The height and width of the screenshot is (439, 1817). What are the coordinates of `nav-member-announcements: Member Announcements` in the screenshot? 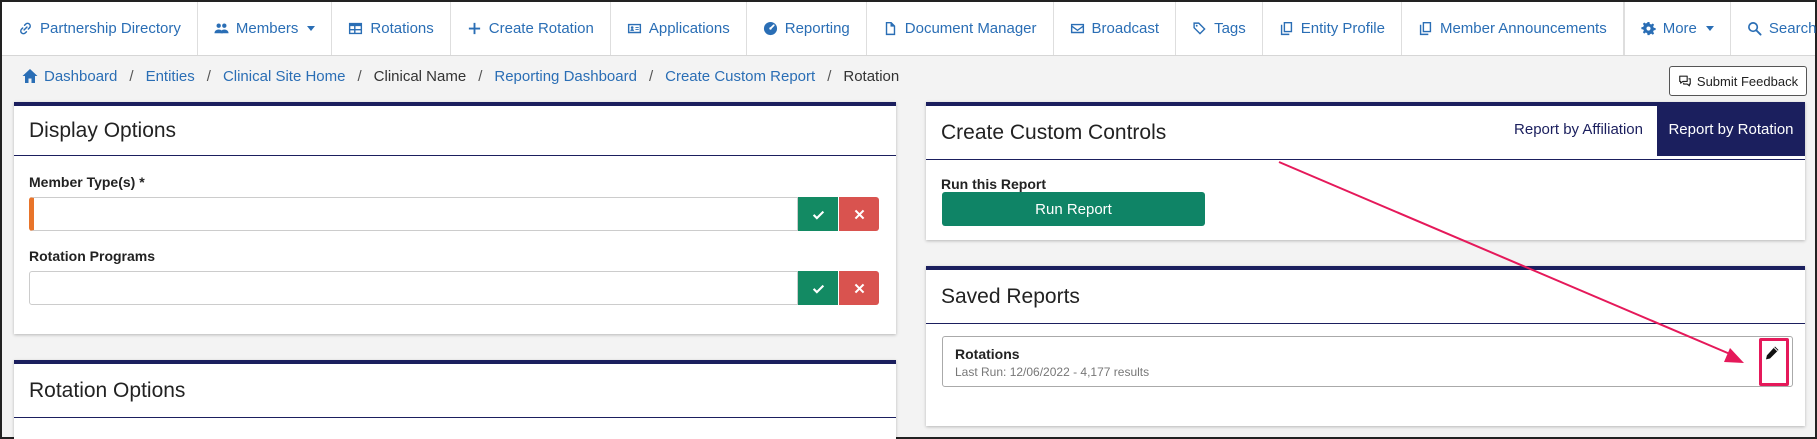 It's located at (1513, 28).